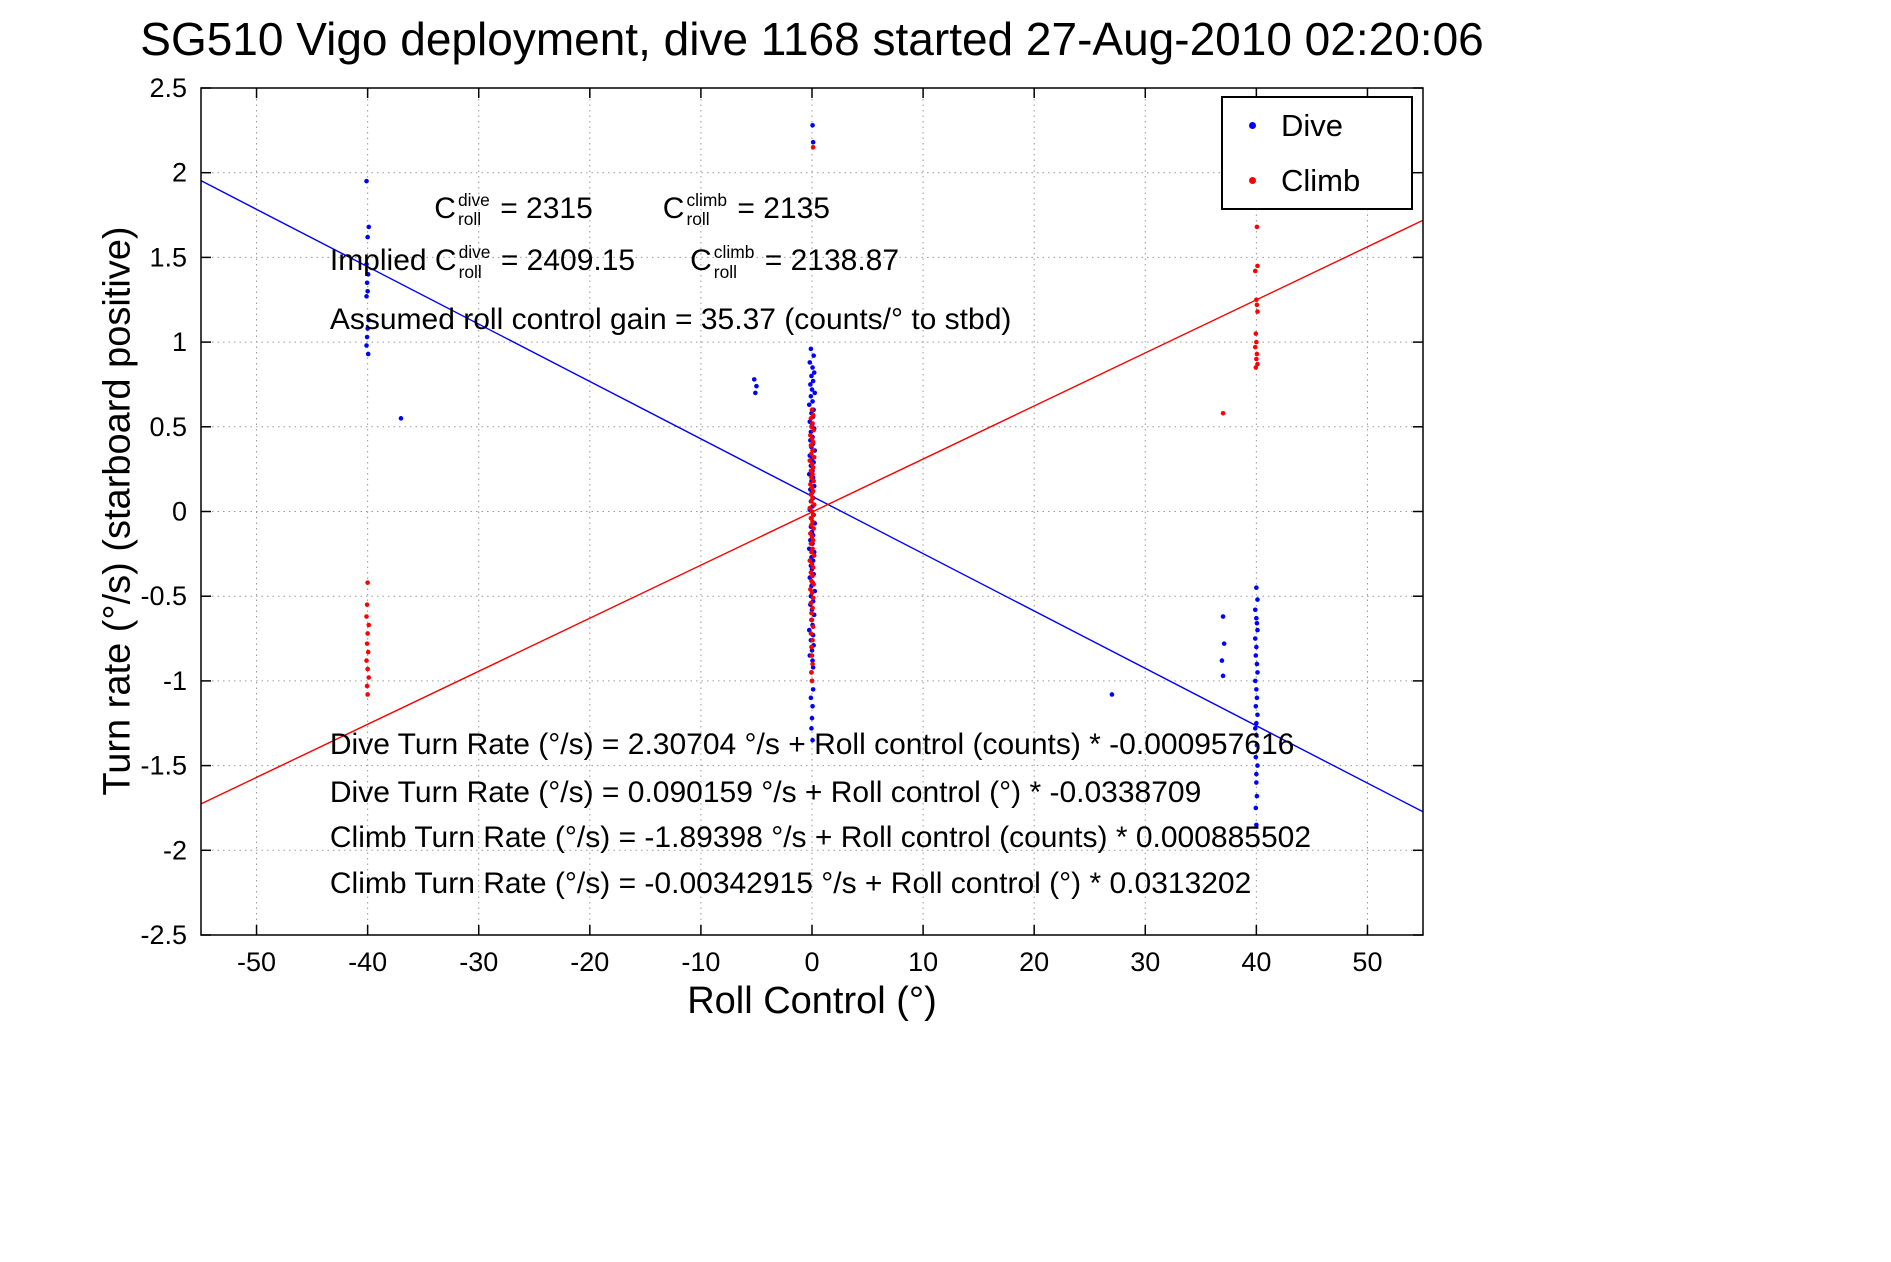 The image size is (1891, 1262). I want to click on y-tick-label: 1, so click(179, 342).